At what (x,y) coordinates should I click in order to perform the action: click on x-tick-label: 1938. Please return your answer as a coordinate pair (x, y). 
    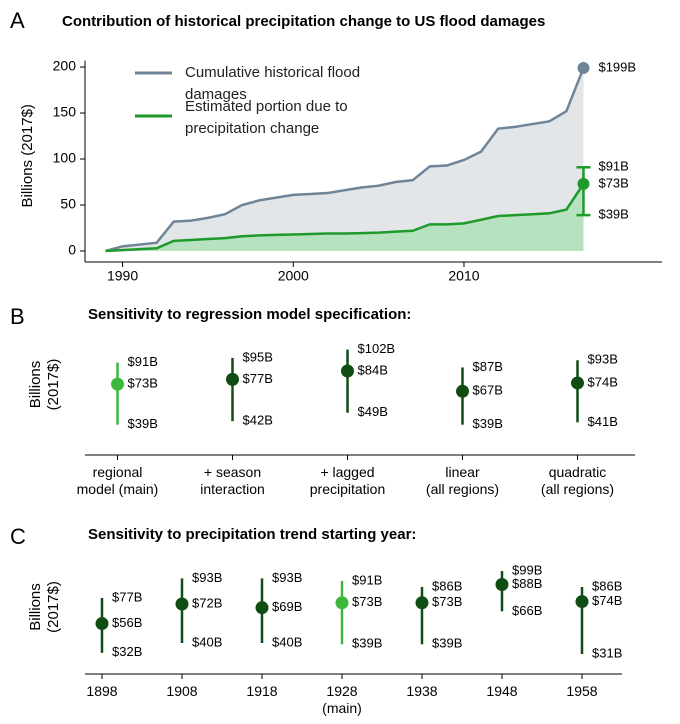
    Looking at the image, I should click on (421, 691).